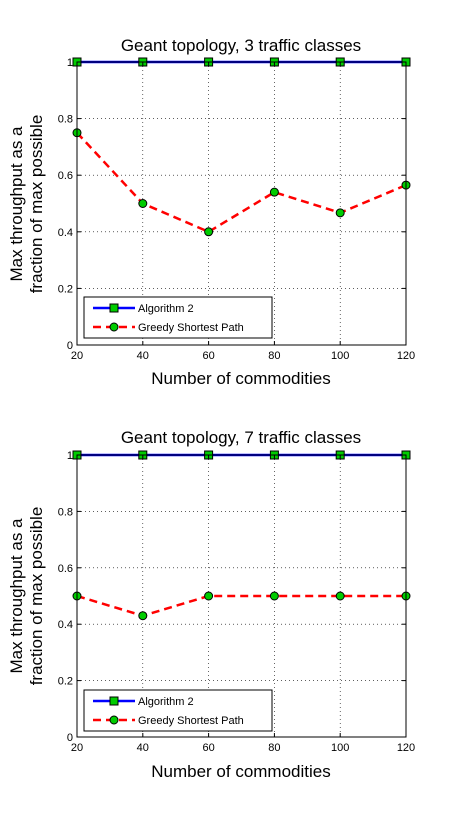 The image size is (449, 829). Describe the element at coordinates (65, 512) in the screenshot. I see `chart-2-y-tick-label: 0.8` at that location.